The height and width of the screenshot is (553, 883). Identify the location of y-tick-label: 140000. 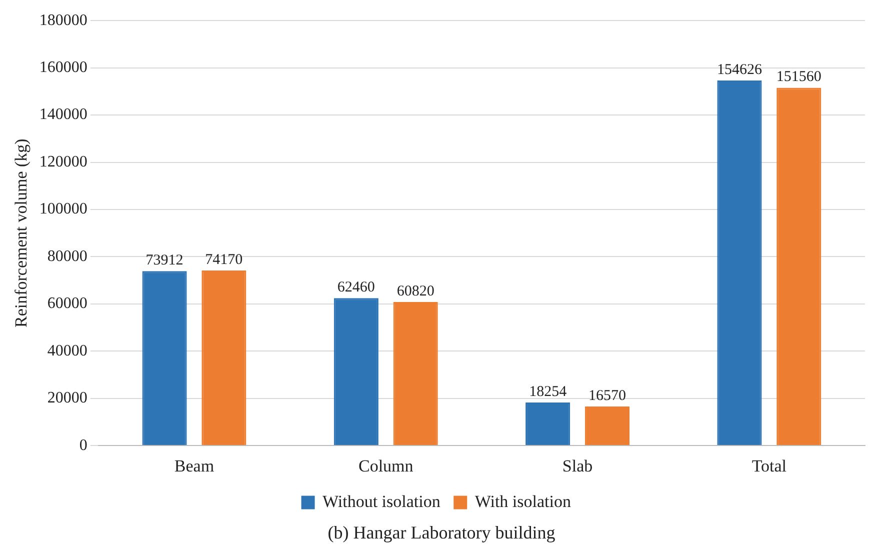
(63, 115).